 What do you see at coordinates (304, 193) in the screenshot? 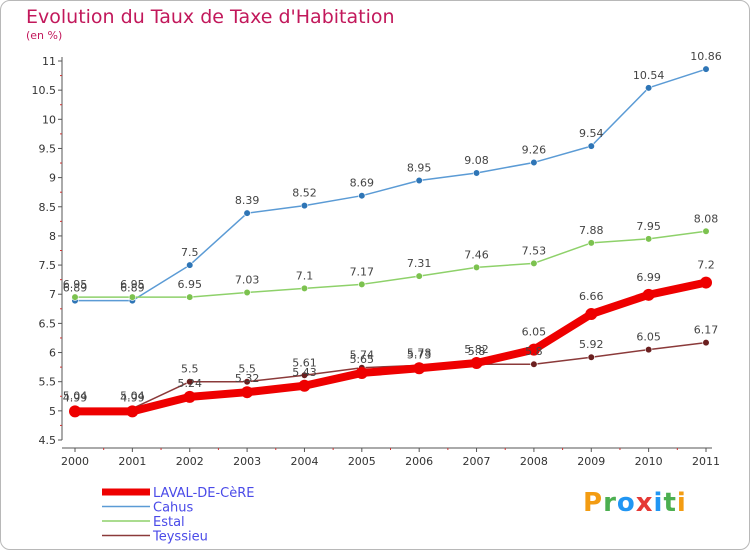
I see `data-label-cahus: 8.52` at bounding box center [304, 193].